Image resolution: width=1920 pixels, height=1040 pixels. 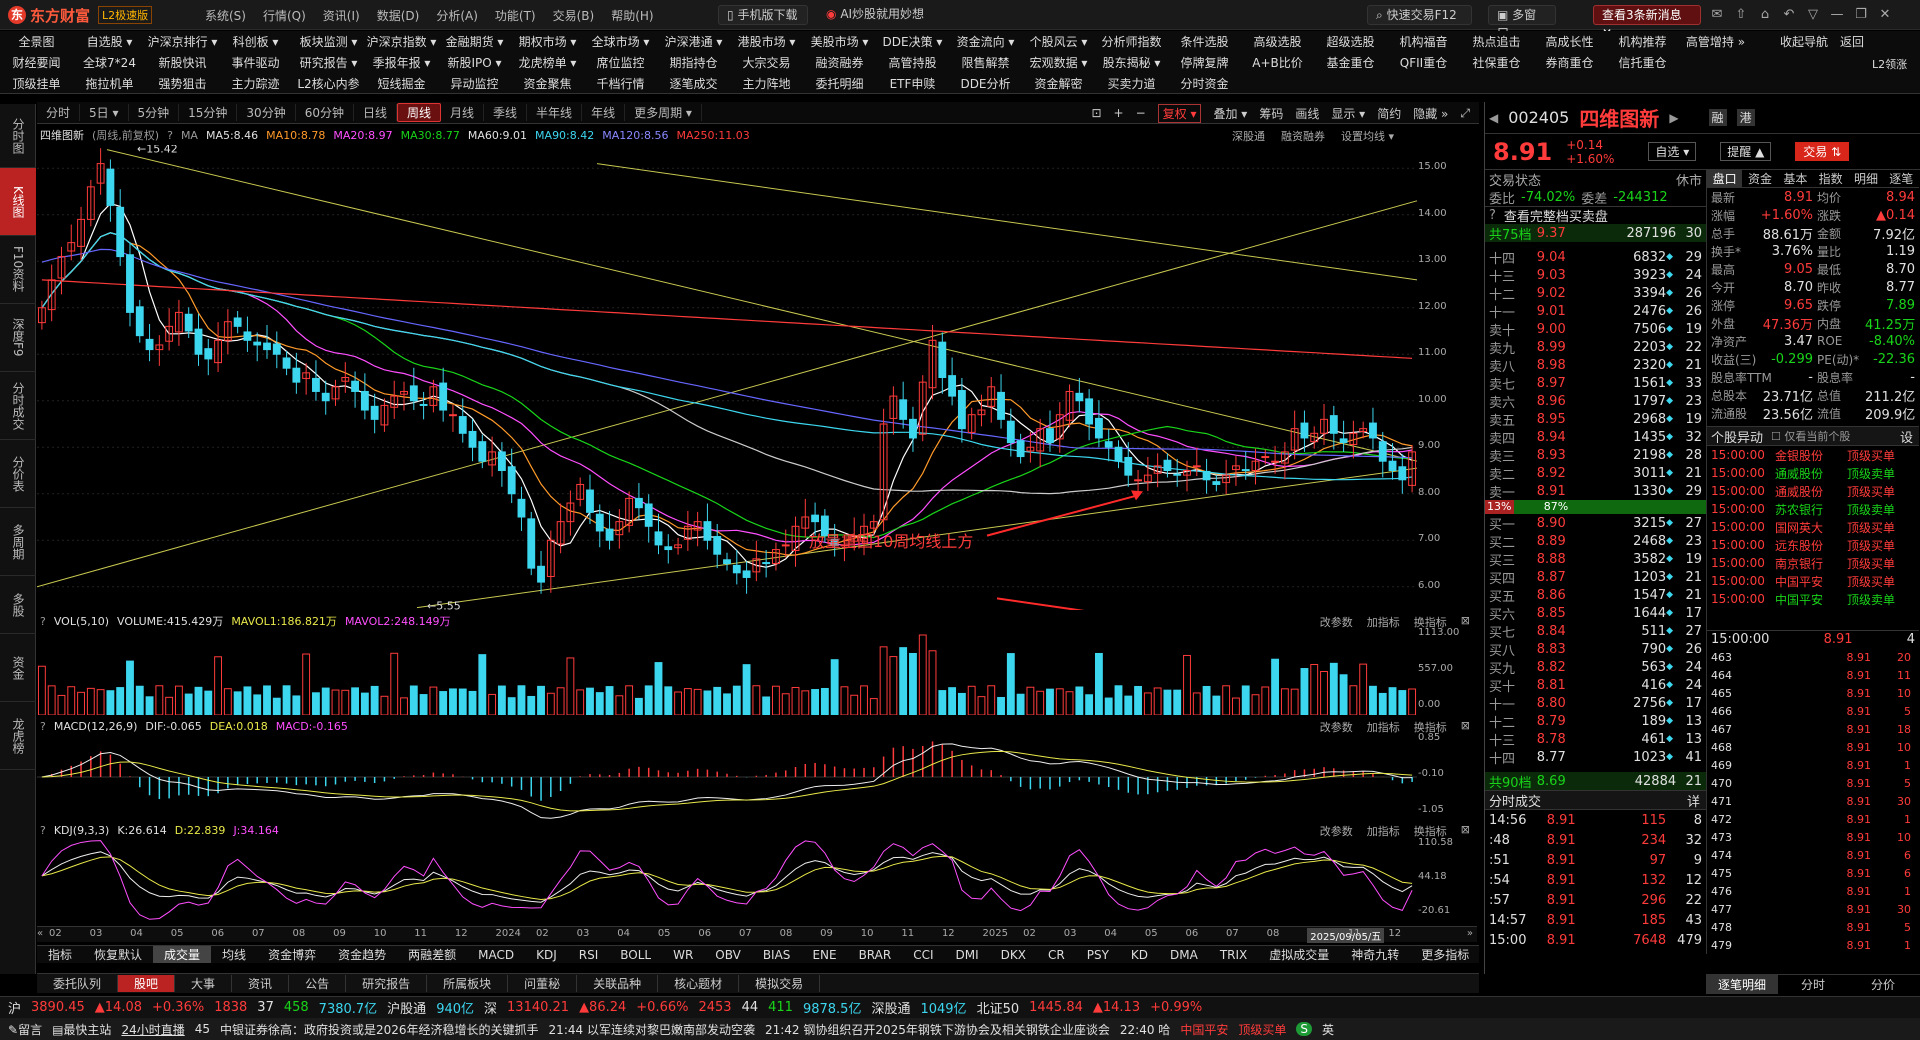 I want to click on anomaly-settings-button: 设, so click(x=1906, y=438).